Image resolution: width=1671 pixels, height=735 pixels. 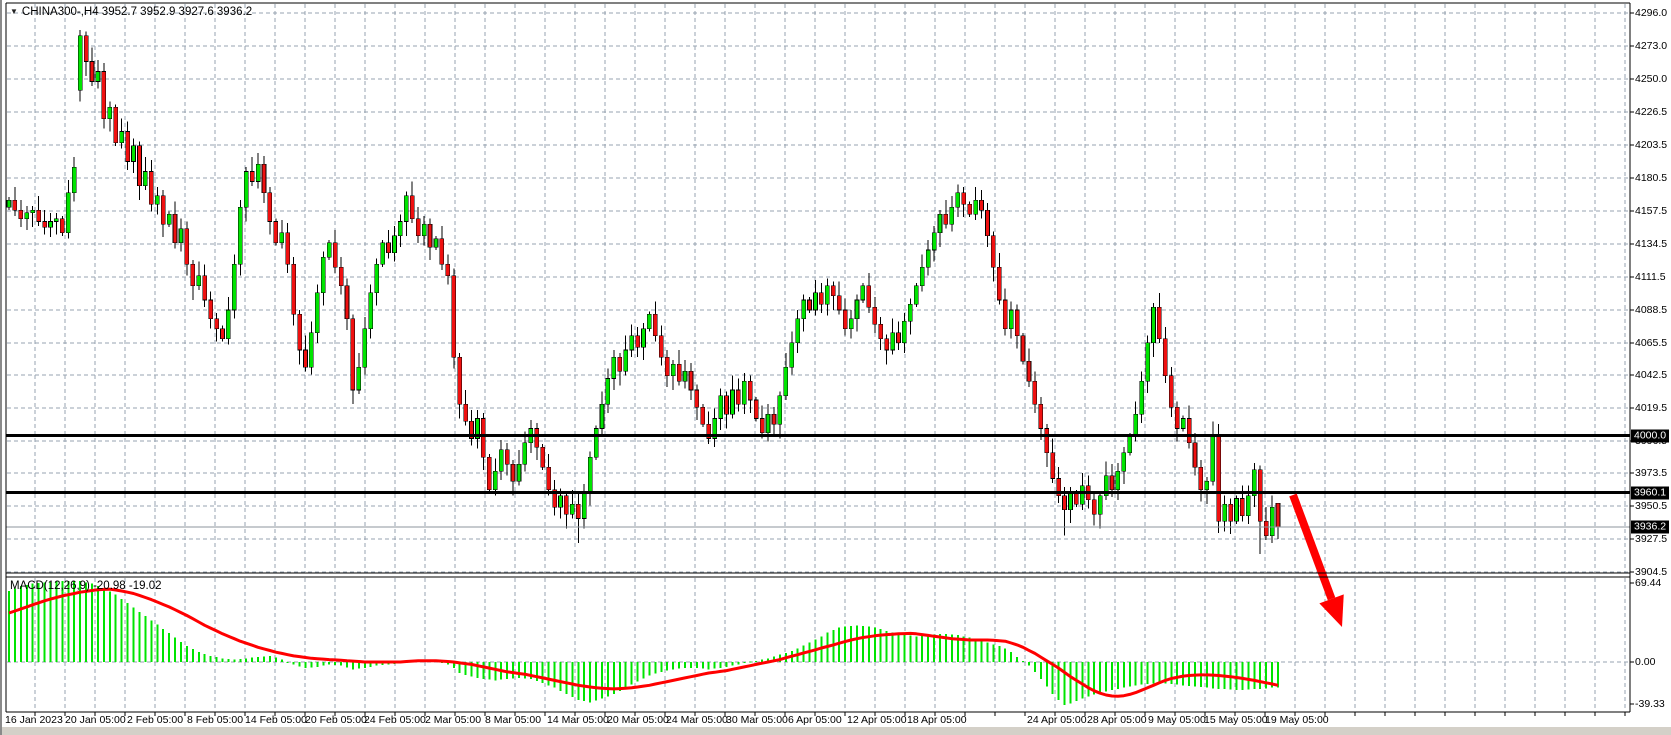 I want to click on time-axis-label: 14 Feb 05:00, so click(x=276, y=720).